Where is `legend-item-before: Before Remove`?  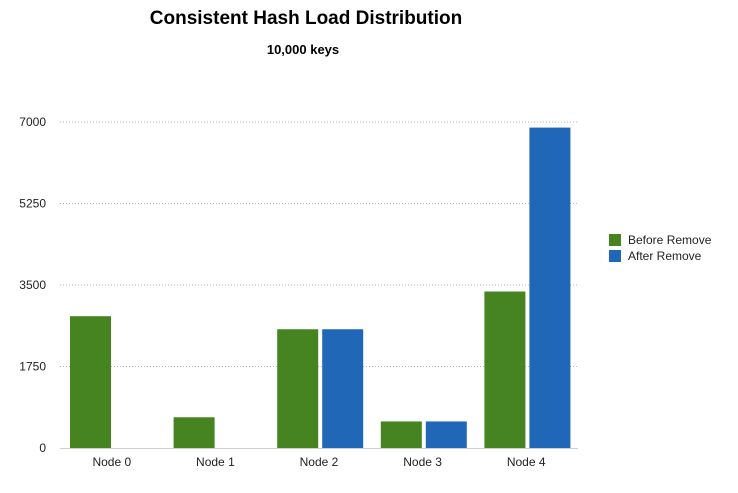 legend-item-before: Before Remove is located at coordinates (660, 240).